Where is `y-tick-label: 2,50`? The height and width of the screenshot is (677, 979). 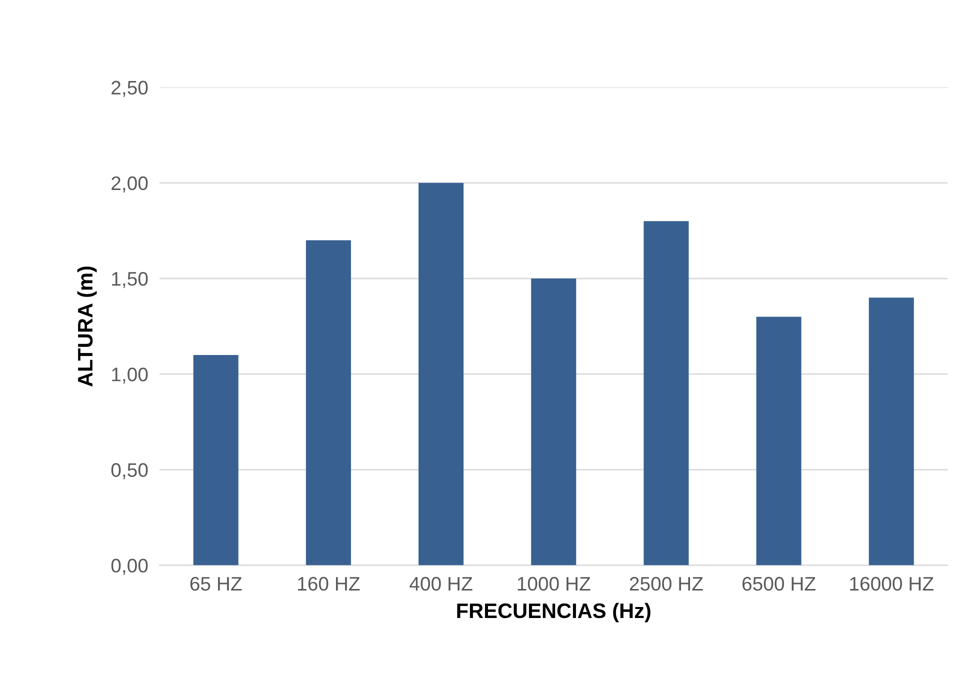 y-tick-label: 2,50 is located at coordinates (130, 88).